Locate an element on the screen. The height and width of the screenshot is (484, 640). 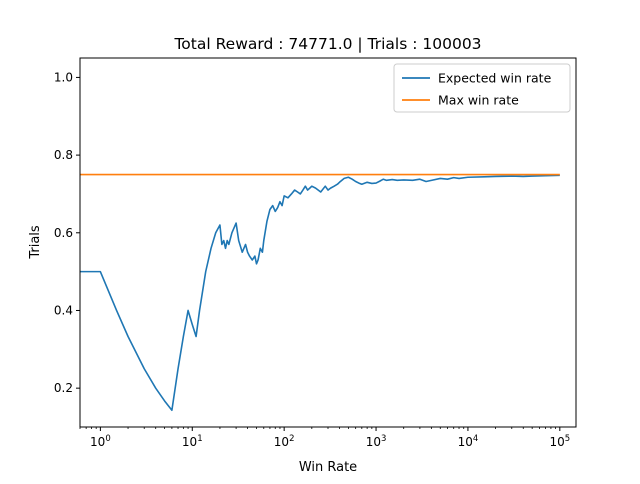
x-tick-label: 10⁰ is located at coordinates (100, 441).